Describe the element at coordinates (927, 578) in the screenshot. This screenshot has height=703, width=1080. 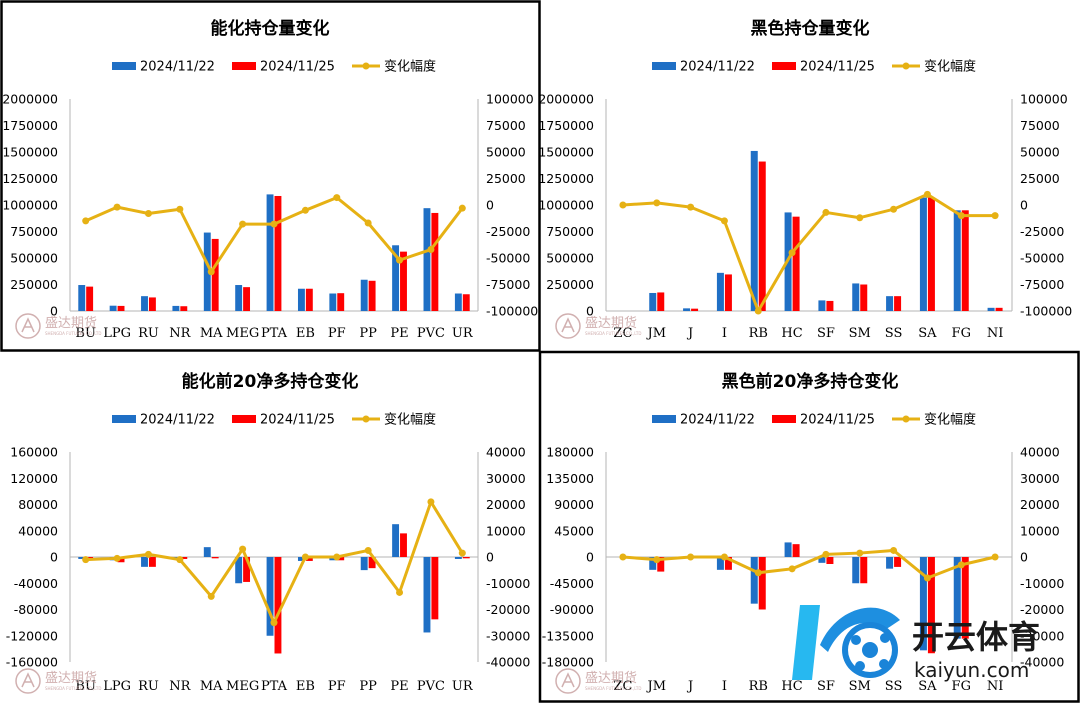
I see `line-point-sa` at that location.